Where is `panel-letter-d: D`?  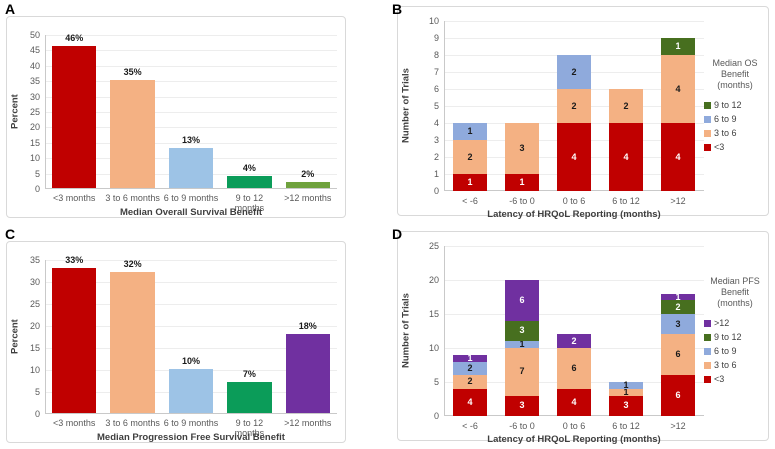 panel-letter-d: D is located at coordinates (397, 234).